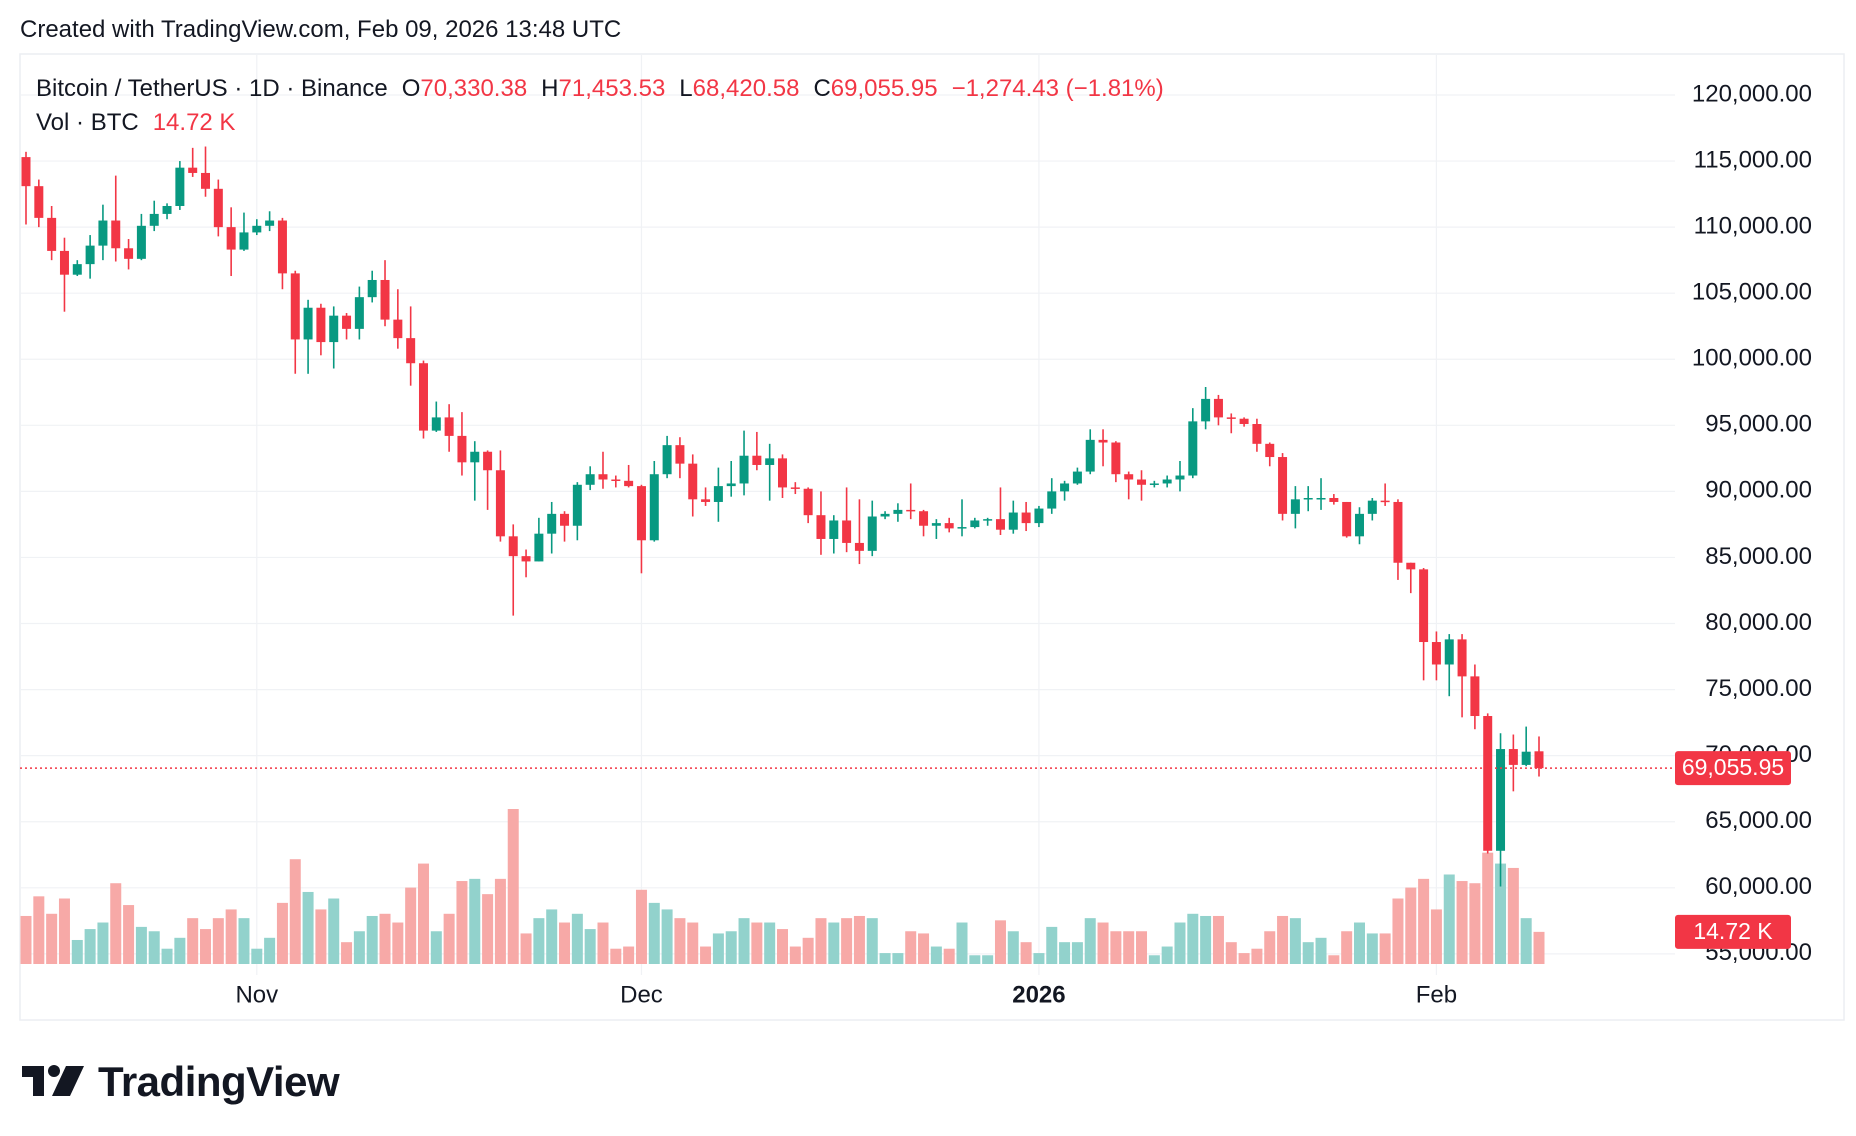 The image size is (1856, 1136). What do you see at coordinates (1753, 225) in the screenshot?
I see `y-tick-label: 110,000.00` at bounding box center [1753, 225].